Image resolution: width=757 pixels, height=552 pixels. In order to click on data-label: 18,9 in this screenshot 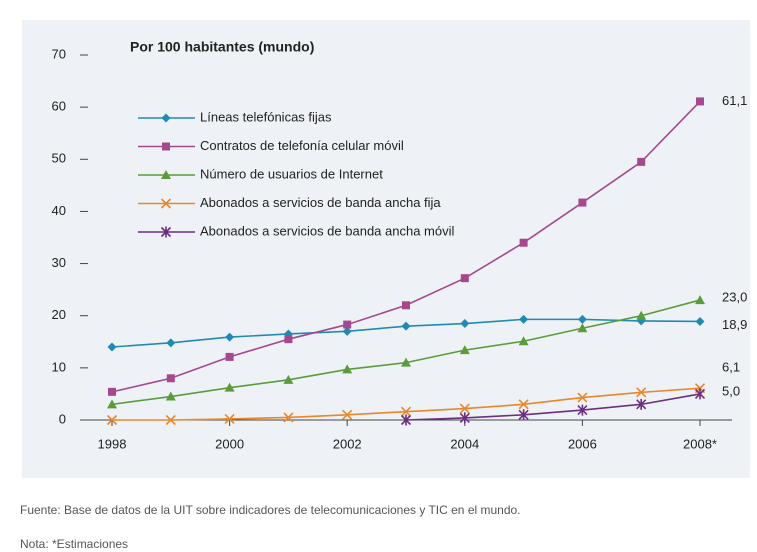, I will do `click(734, 324)`.